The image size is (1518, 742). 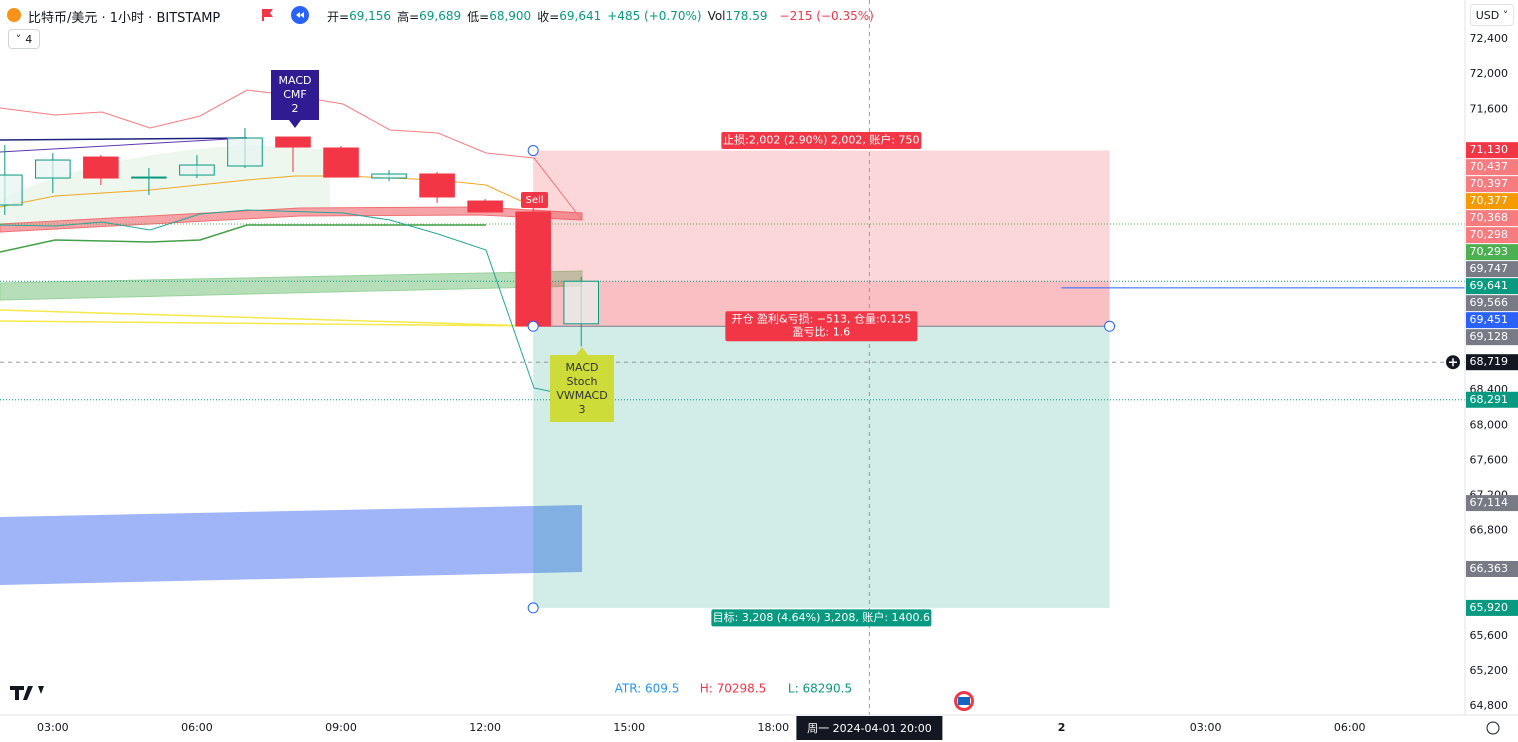 I want to click on x-tick-label: 12:00, so click(x=485, y=727).